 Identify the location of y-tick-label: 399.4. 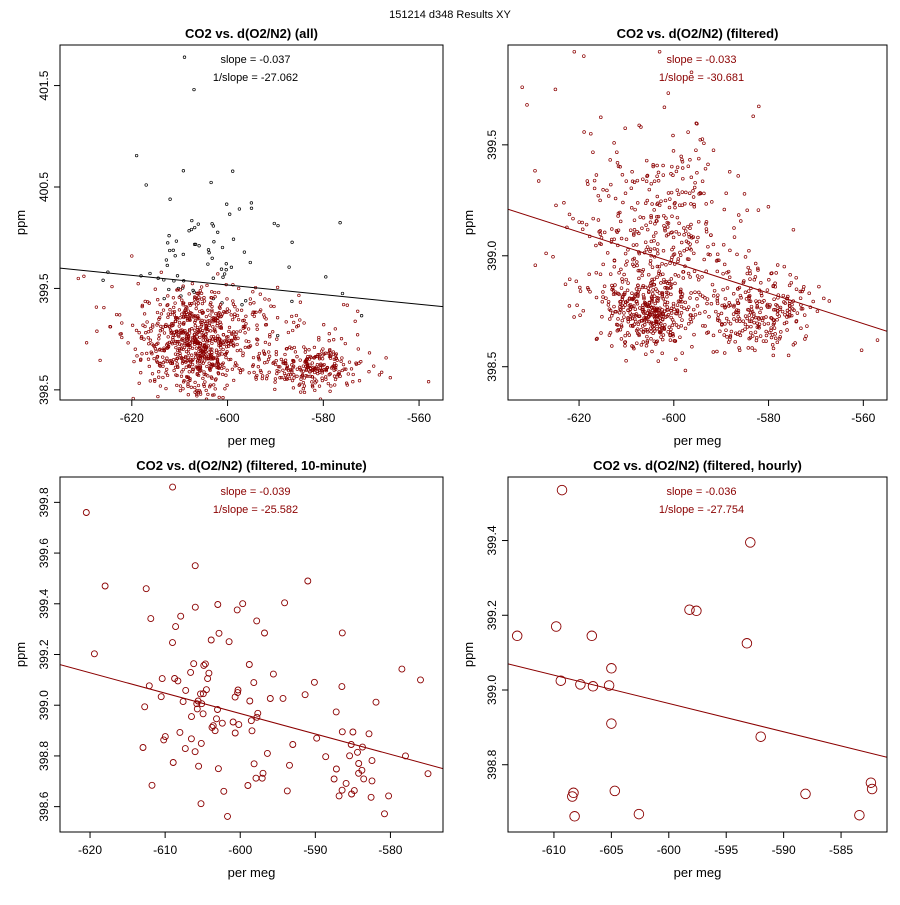
(44, 603).